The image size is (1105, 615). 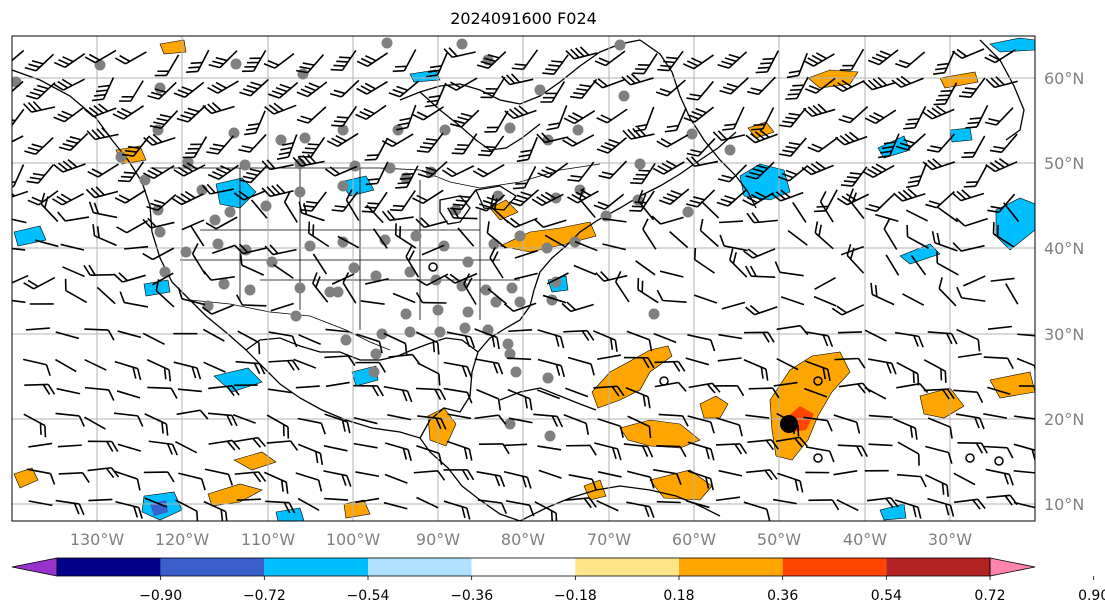 I want to click on colorbar-extend-max, so click(x=1012, y=567).